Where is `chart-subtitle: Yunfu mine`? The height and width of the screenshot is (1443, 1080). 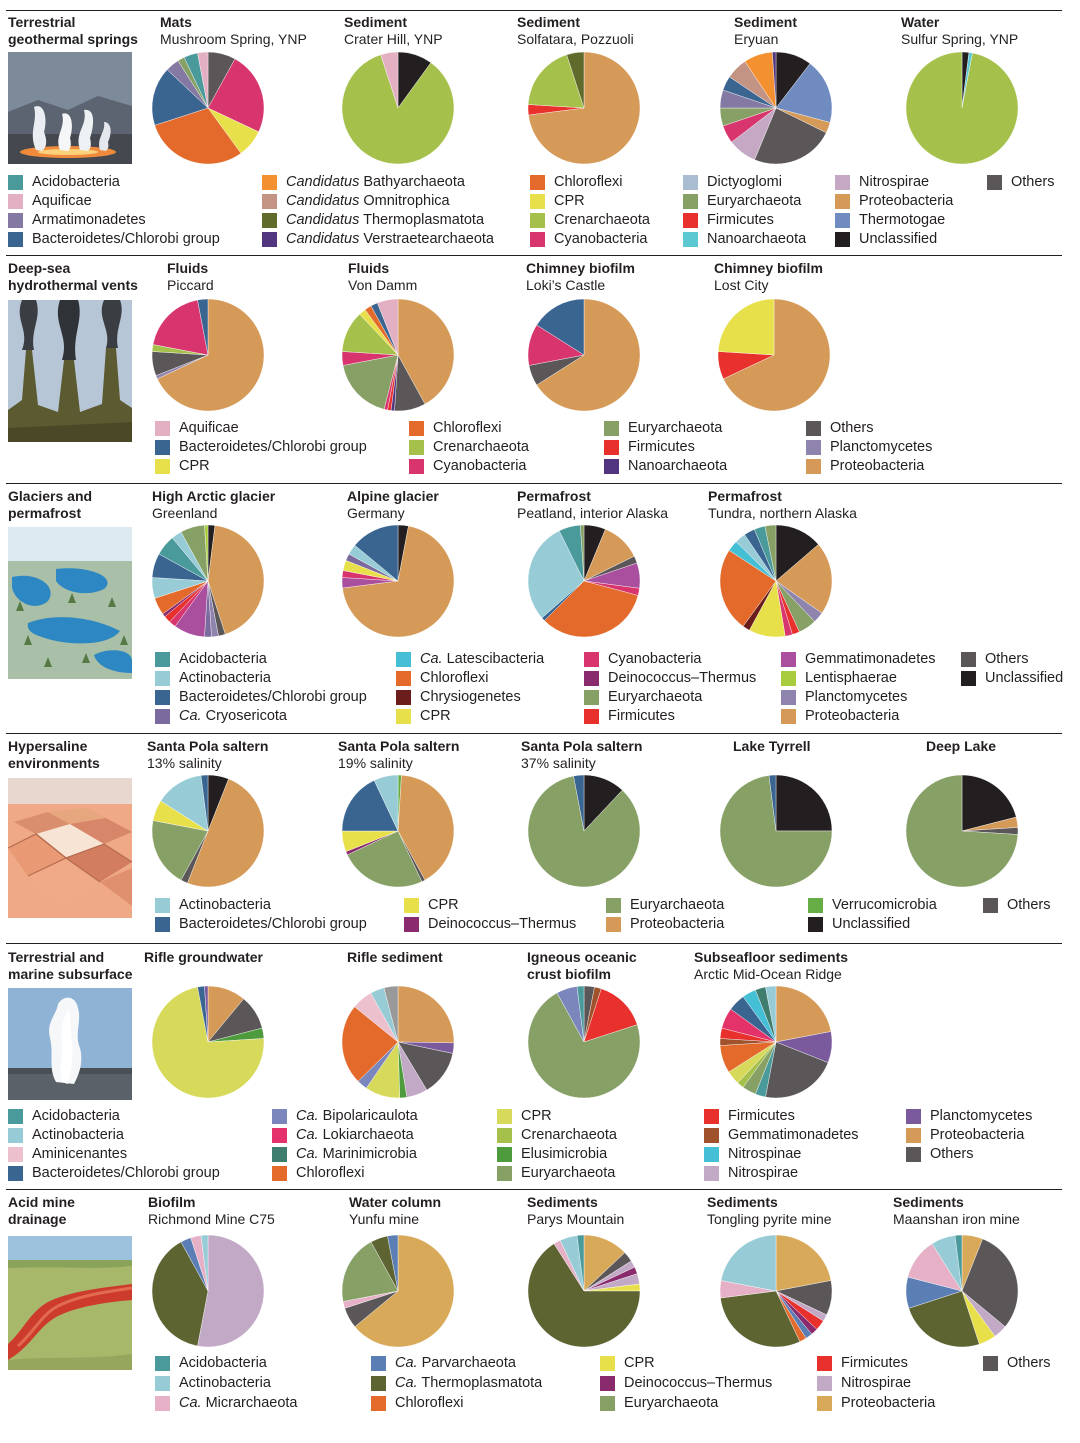 chart-subtitle: Yunfu mine is located at coordinates (384, 1219).